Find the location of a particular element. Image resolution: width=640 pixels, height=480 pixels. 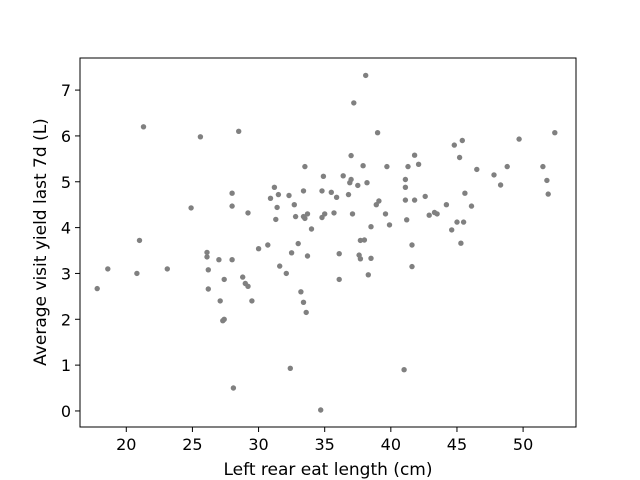

y-axis-title: Average visit yield last 7d (L) is located at coordinates (41, 242).